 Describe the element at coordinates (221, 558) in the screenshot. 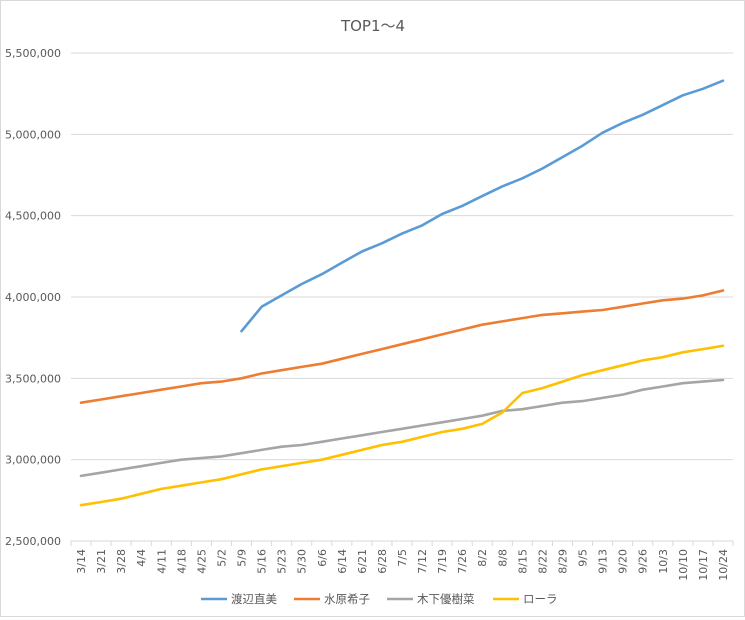

I see `x-tick-label: 5/2` at that location.